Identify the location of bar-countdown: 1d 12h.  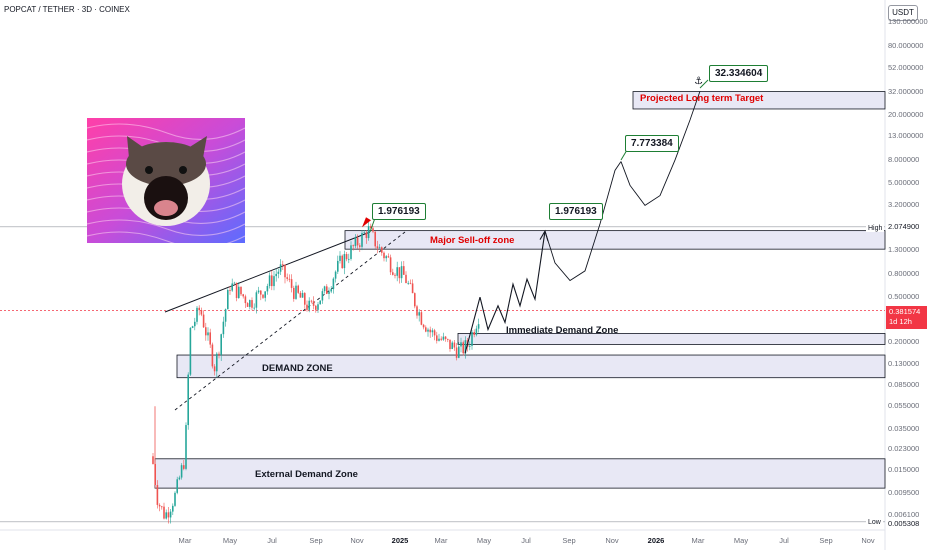
(900, 321).